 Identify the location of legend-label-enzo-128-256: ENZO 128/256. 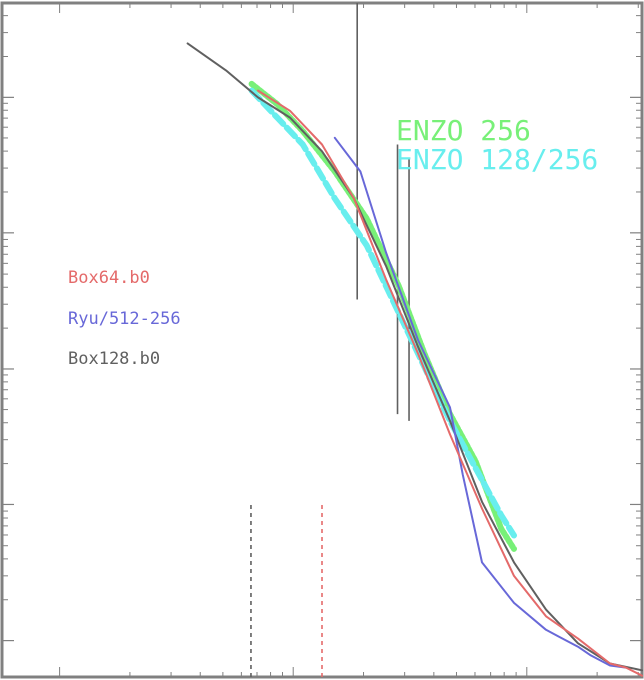
(497, 159).